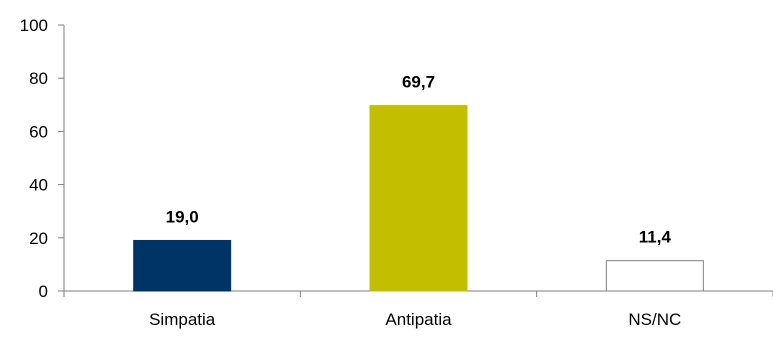  Describe the element at coordinates (34, 25) in the screenshot. I see `y-tick-label: 100` at that location.